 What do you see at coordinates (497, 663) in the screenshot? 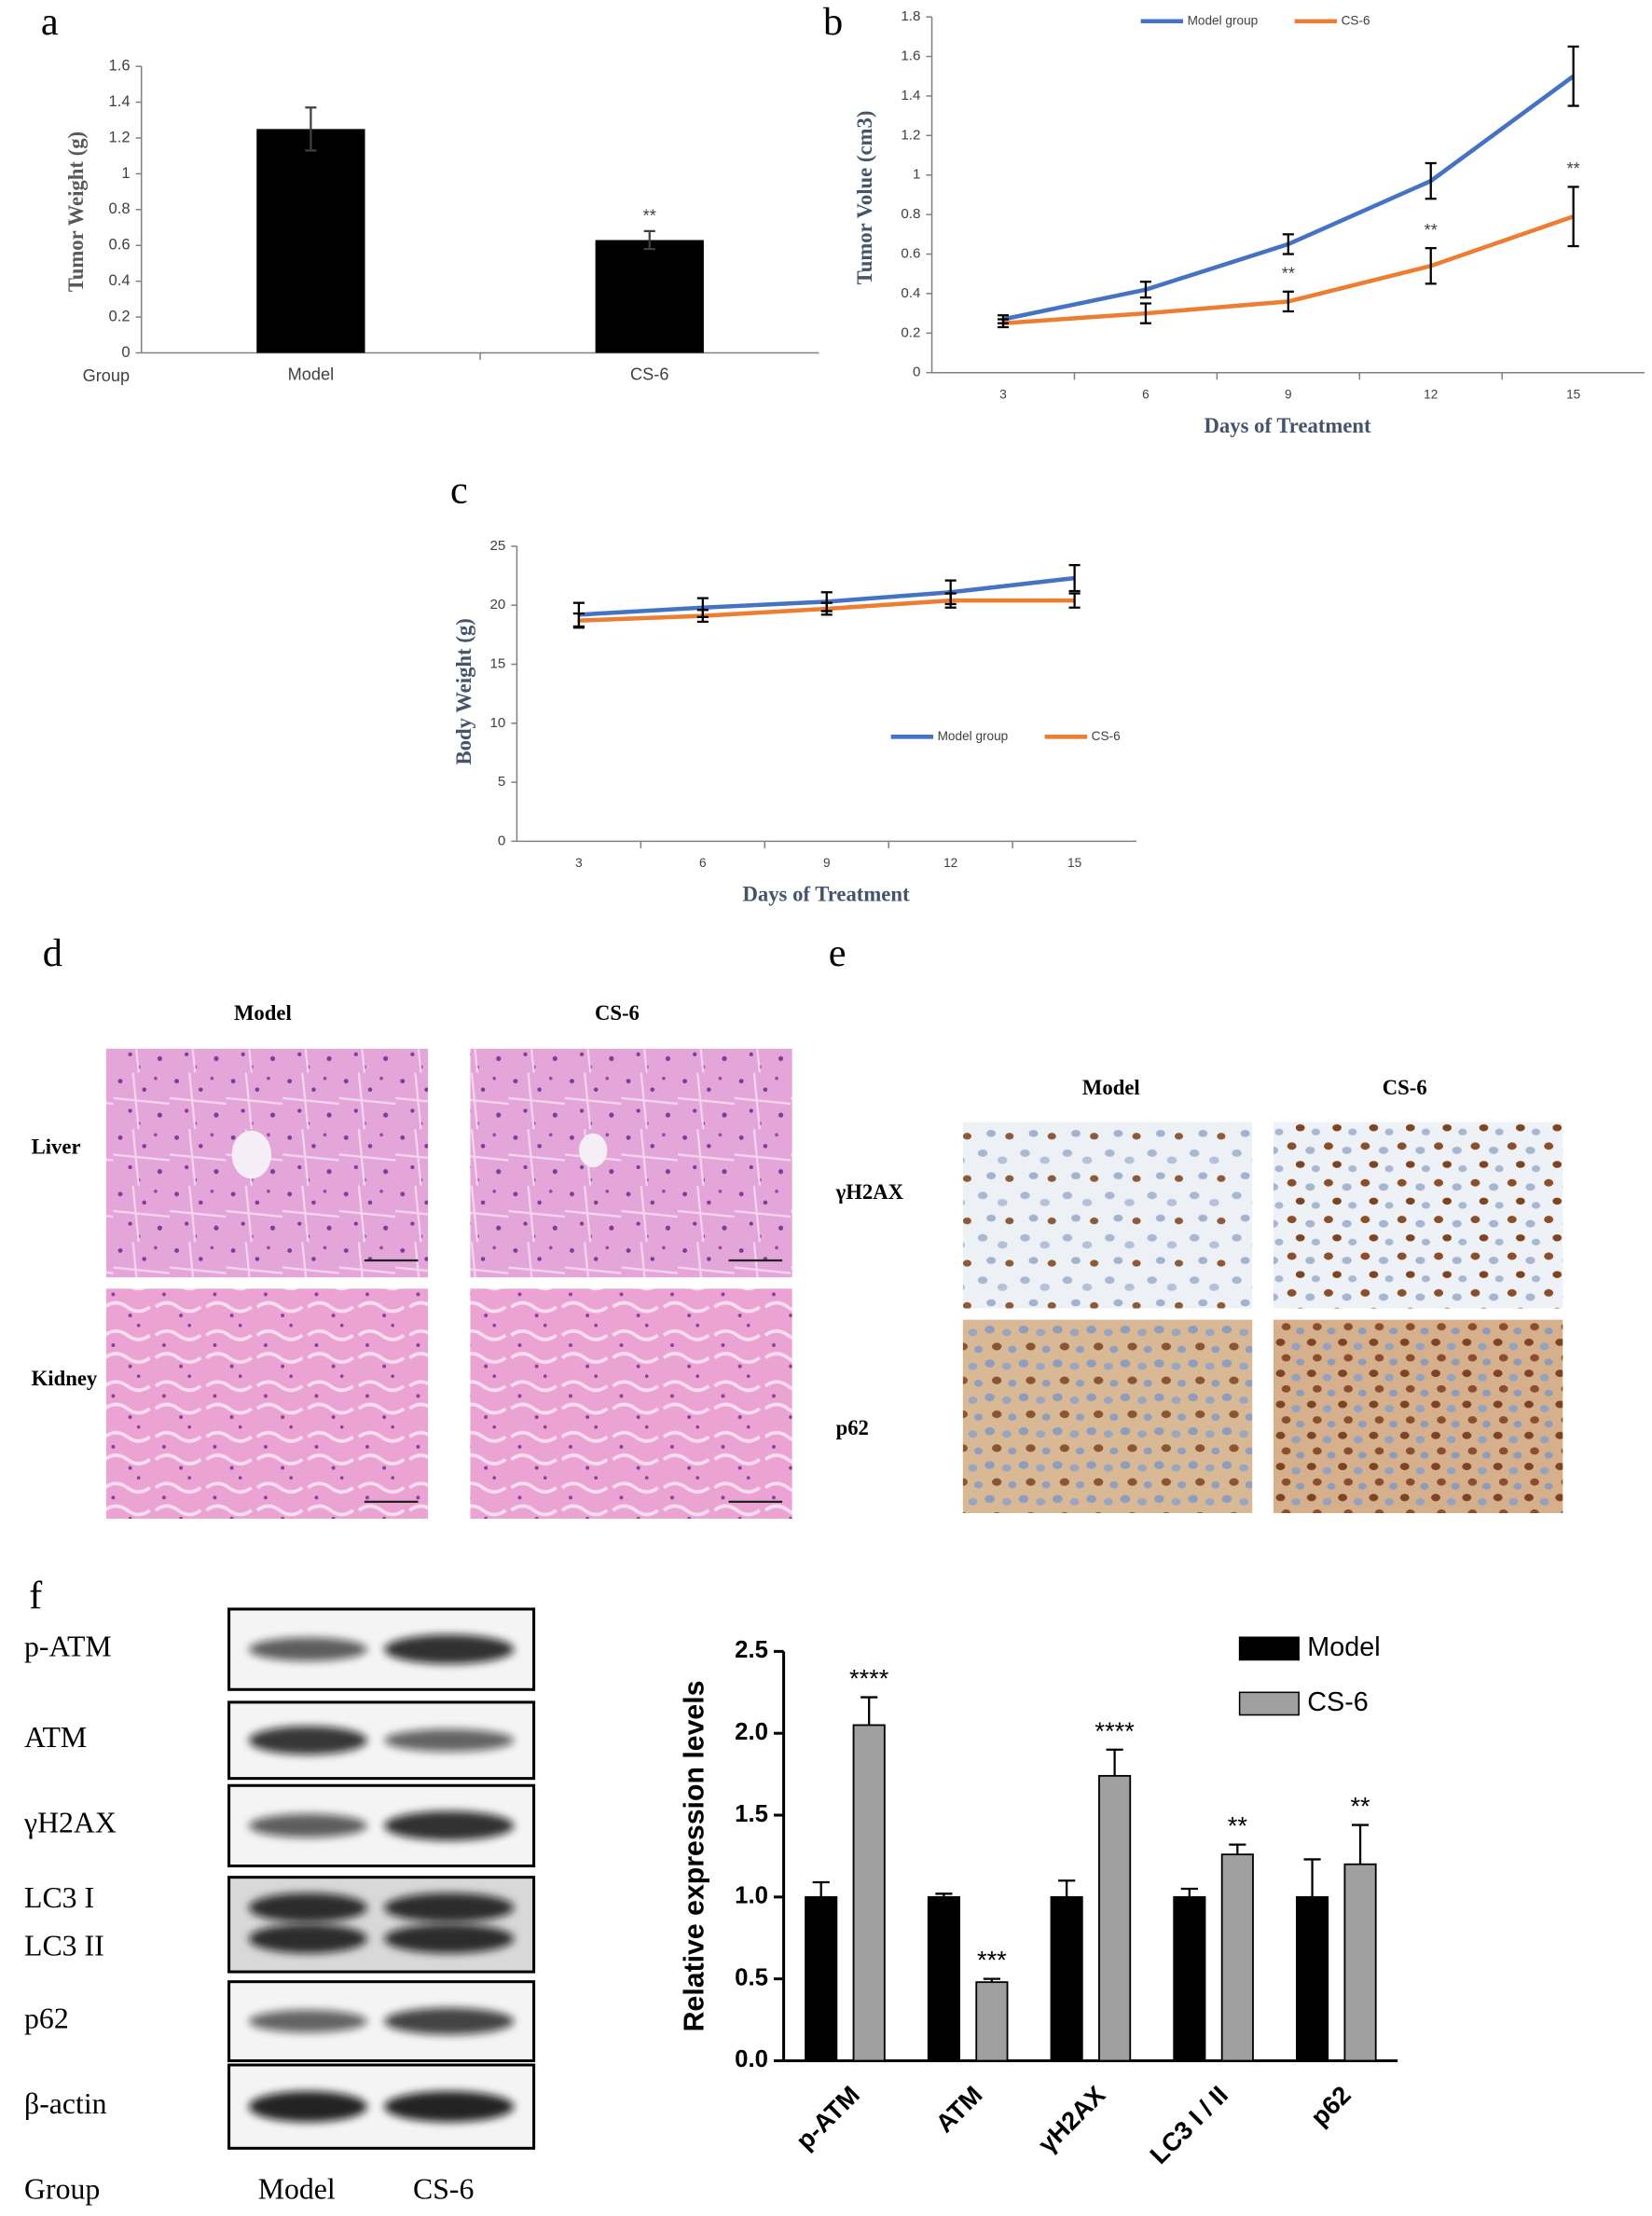
I see `y-tick-label: 15` at bounding box center [497, 663].